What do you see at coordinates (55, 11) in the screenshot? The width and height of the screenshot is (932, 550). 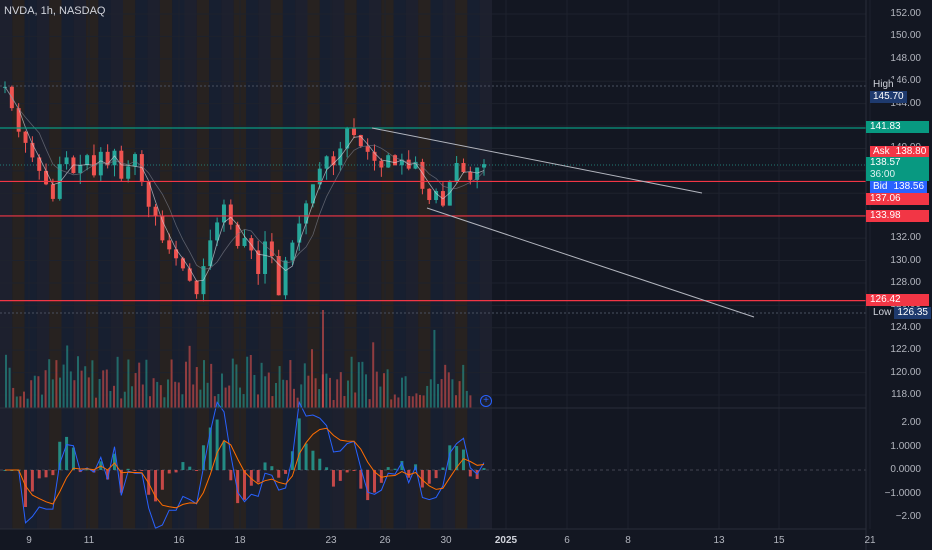 I see `symbol-title: NVDA, 1h, NASDAQ` at bounding box center [55, 11].